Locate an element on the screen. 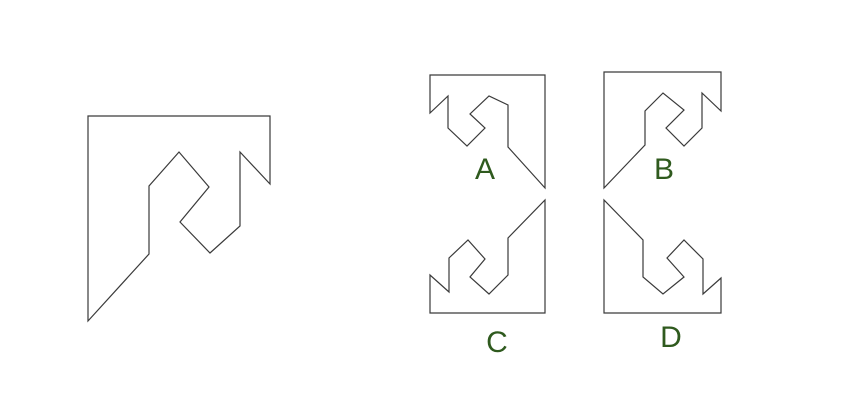  option-b-shape is located at coordinates (662, 130).